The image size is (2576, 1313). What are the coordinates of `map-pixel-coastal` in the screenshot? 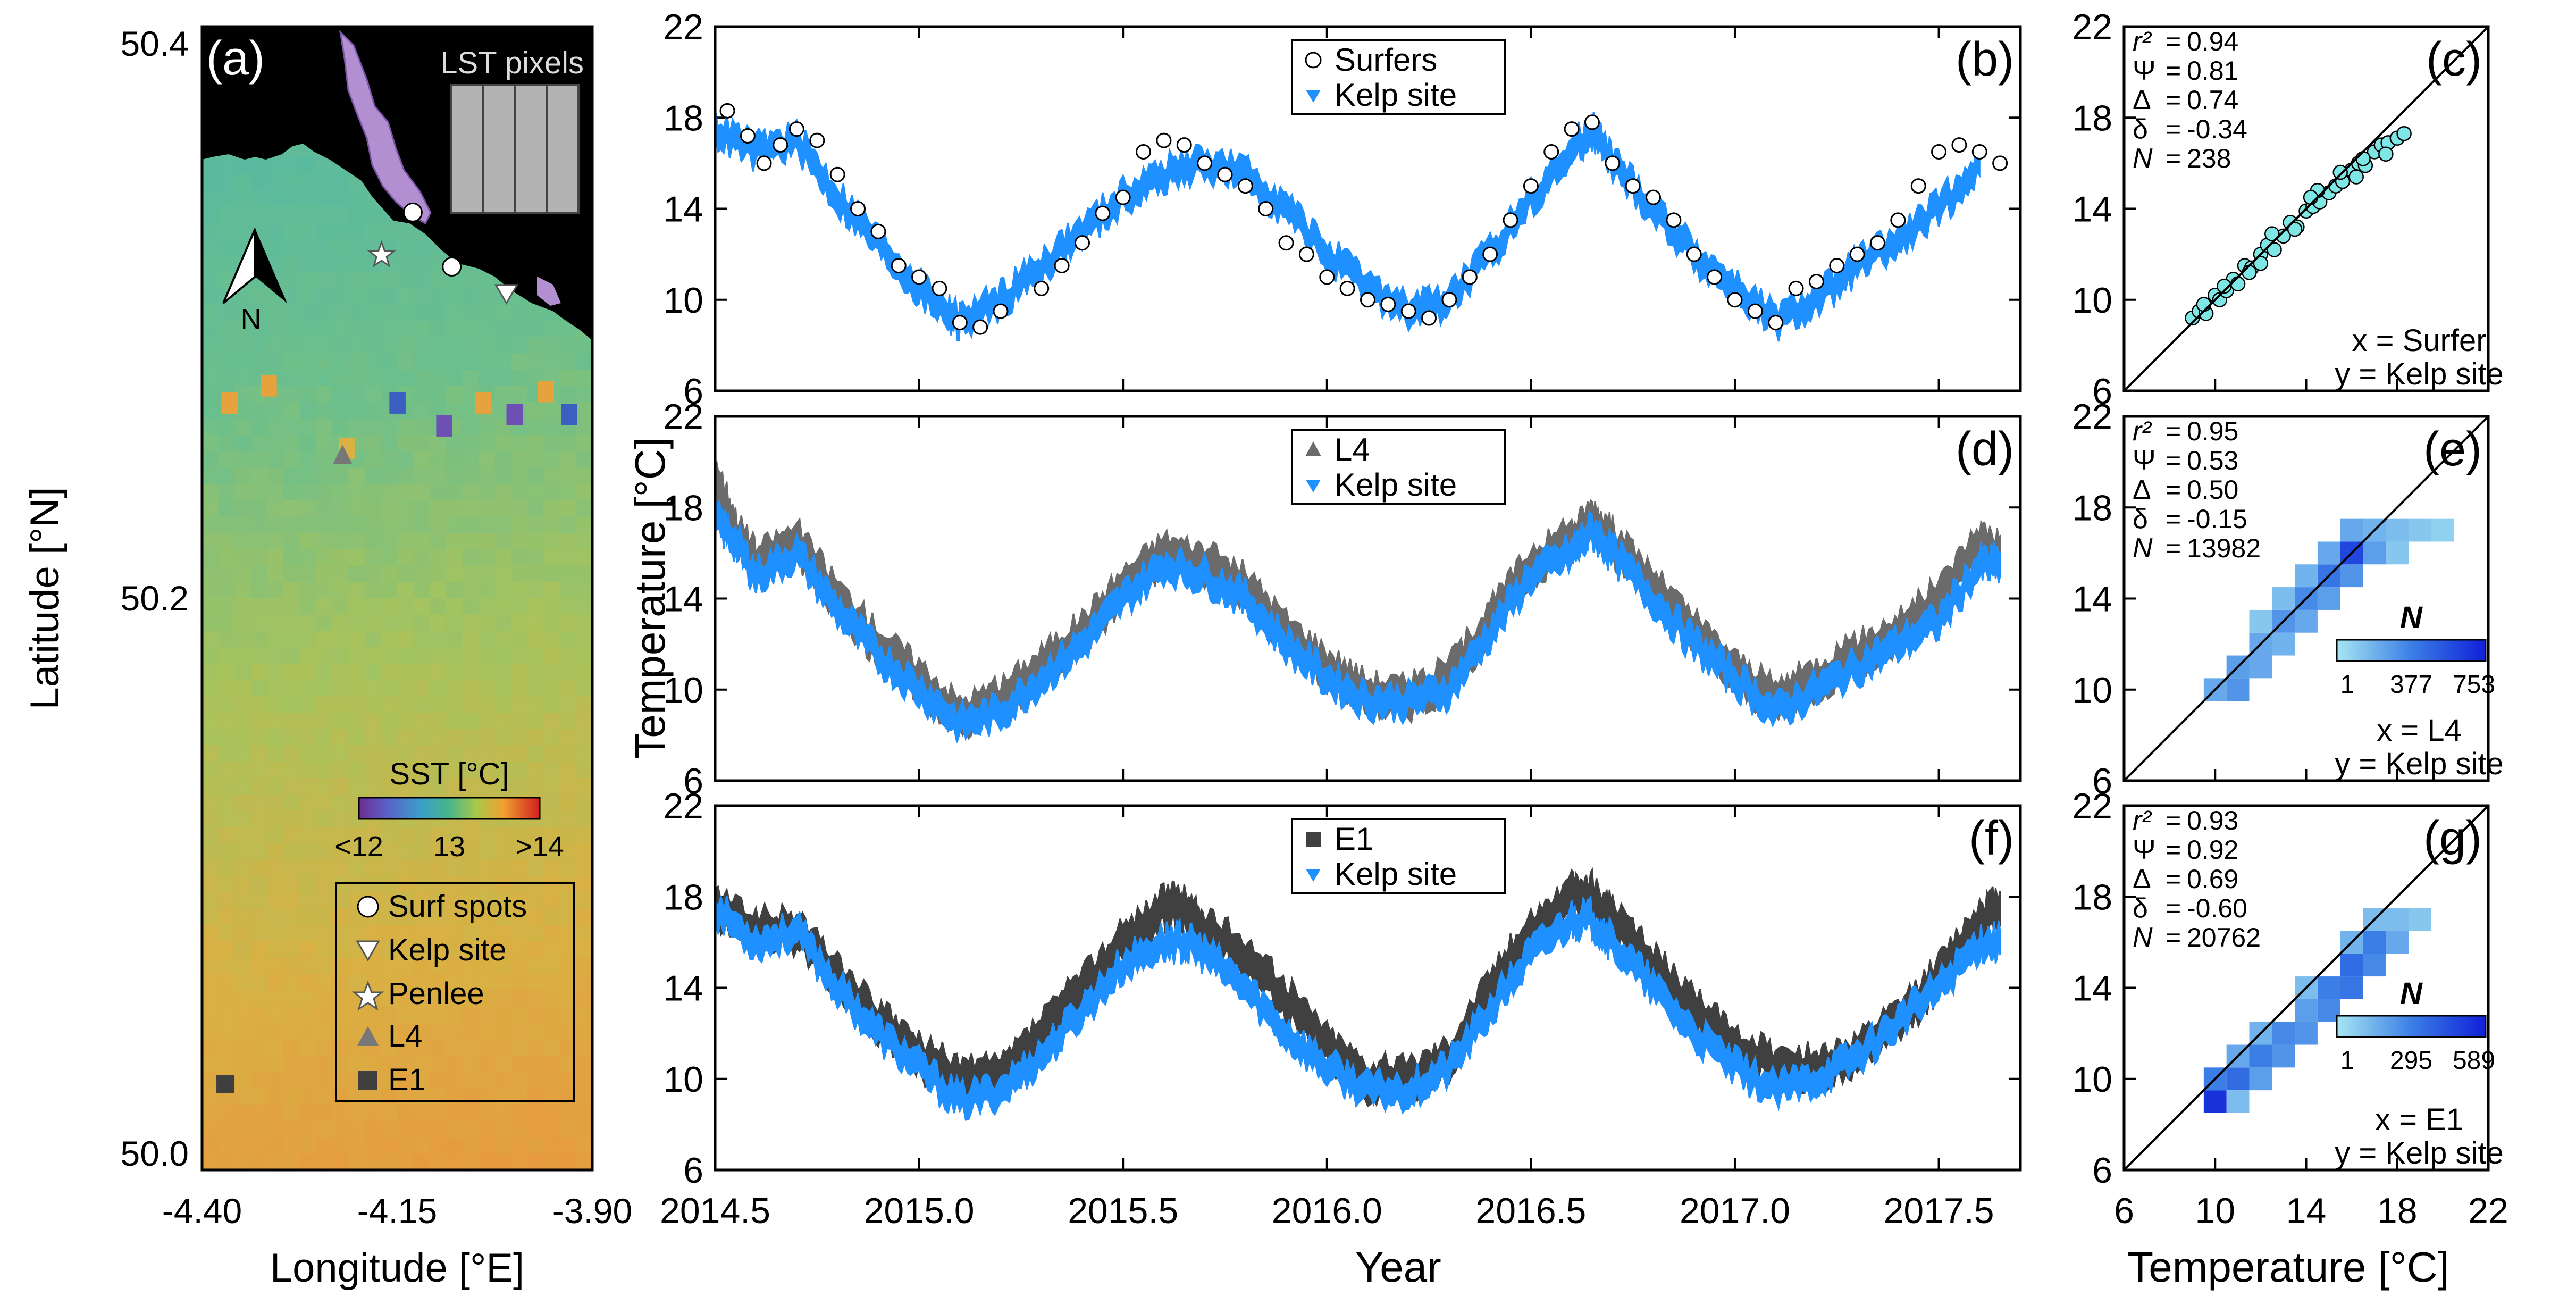 It's located at (397, 403).